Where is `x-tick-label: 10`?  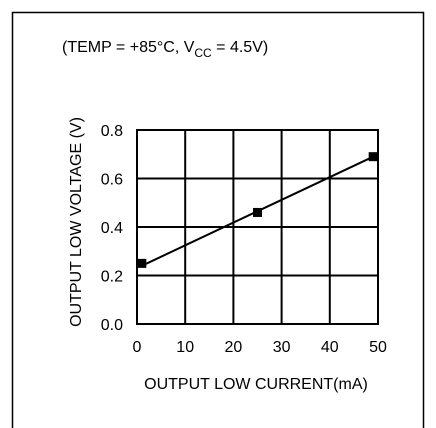
x-tick-label: 10 is located at coordinates (185, 347).